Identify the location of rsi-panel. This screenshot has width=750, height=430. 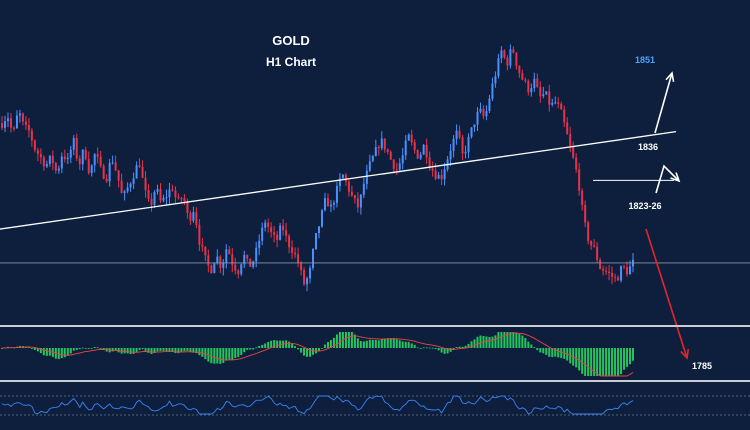
(375, 405).